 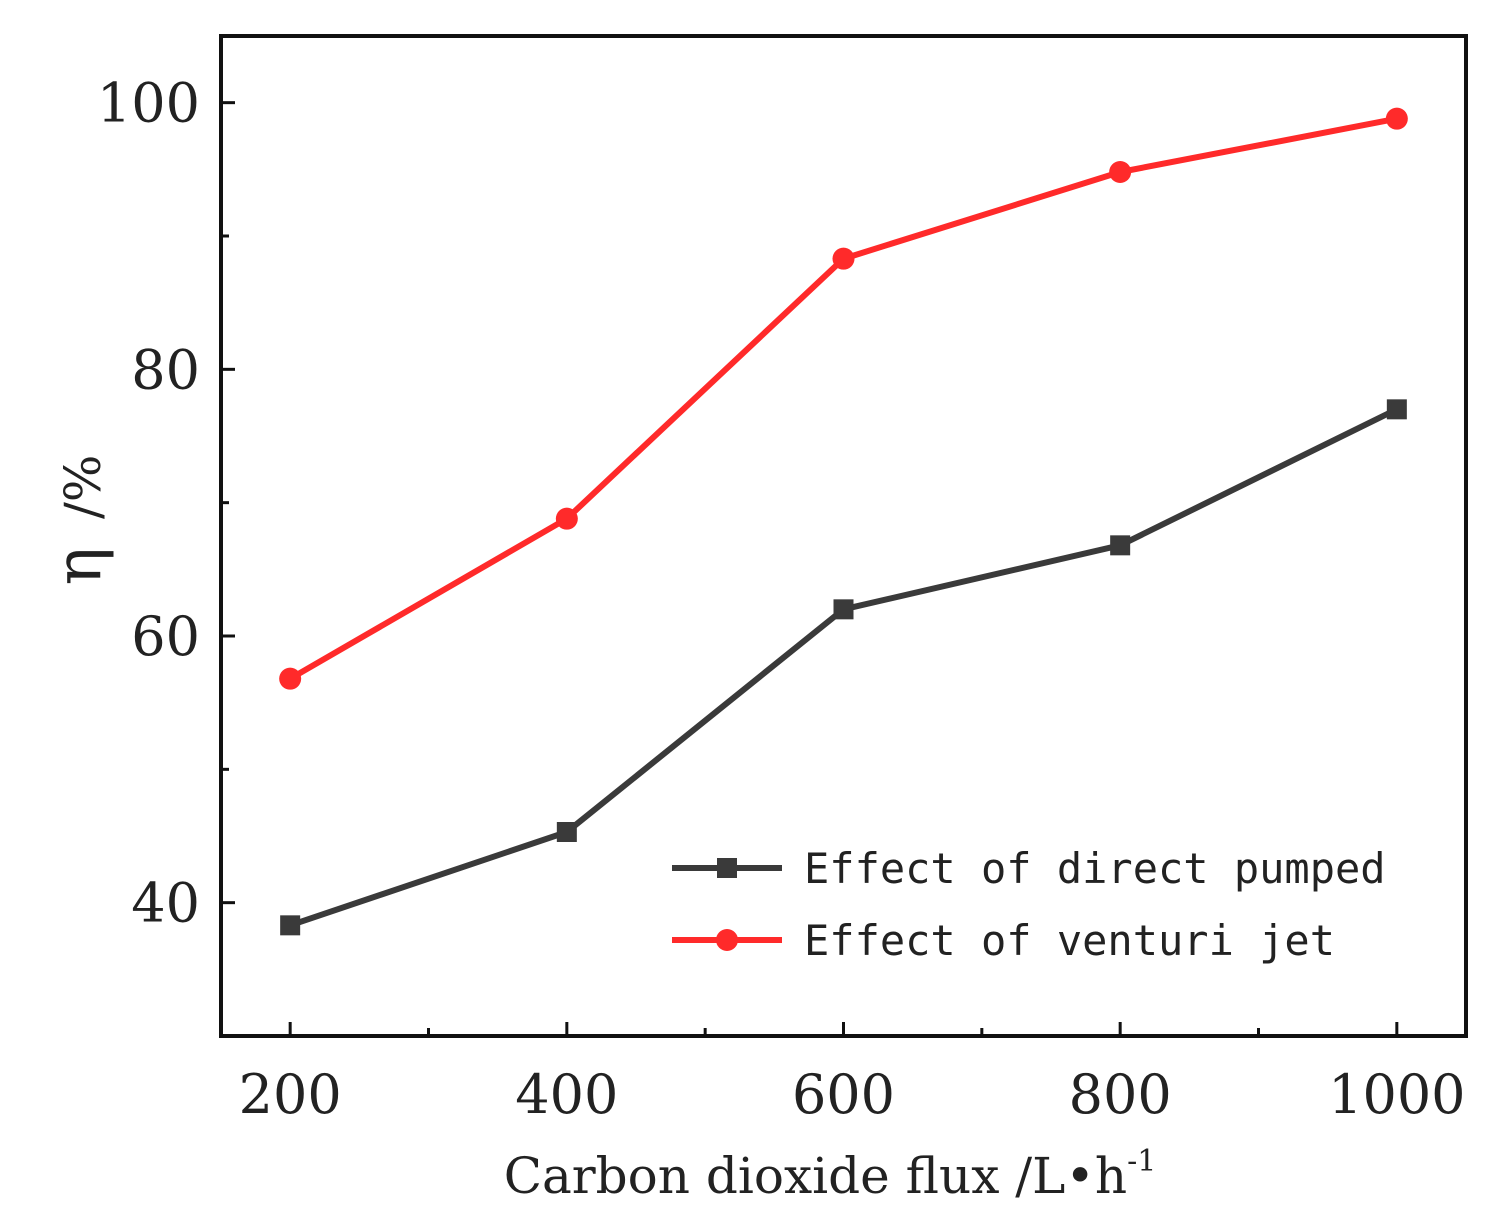 What do you see at coordinates (1095, 868) in the screenshot?
I see `legend-label-direct-pumped: Effect of direct pumped` at bounding box center [1095, 868].